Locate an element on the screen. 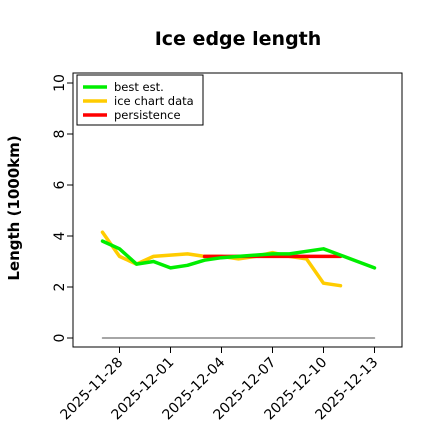 This screenshot has width=440, height=440. y-tick-label: 4 is located at coordinates (60, 235).